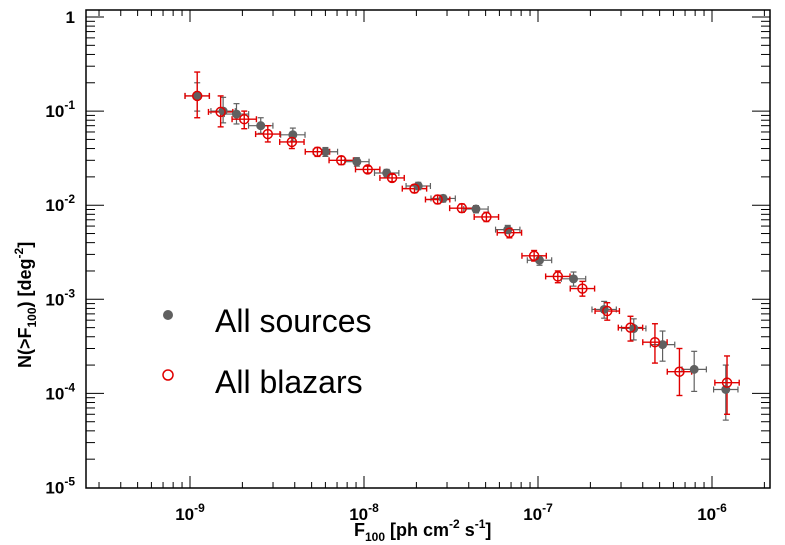 This screenshot has width=785, height=545. What do you see at coordinates (60, 297) in the screenshot?
I see `y-tick-label: 10⁻³` at bounding box center [60, 297].